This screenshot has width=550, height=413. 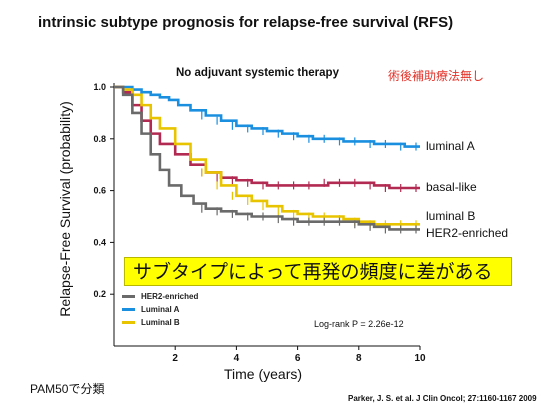 I want to click on y-tick-label: 0.8, so click(x=99, y=139).